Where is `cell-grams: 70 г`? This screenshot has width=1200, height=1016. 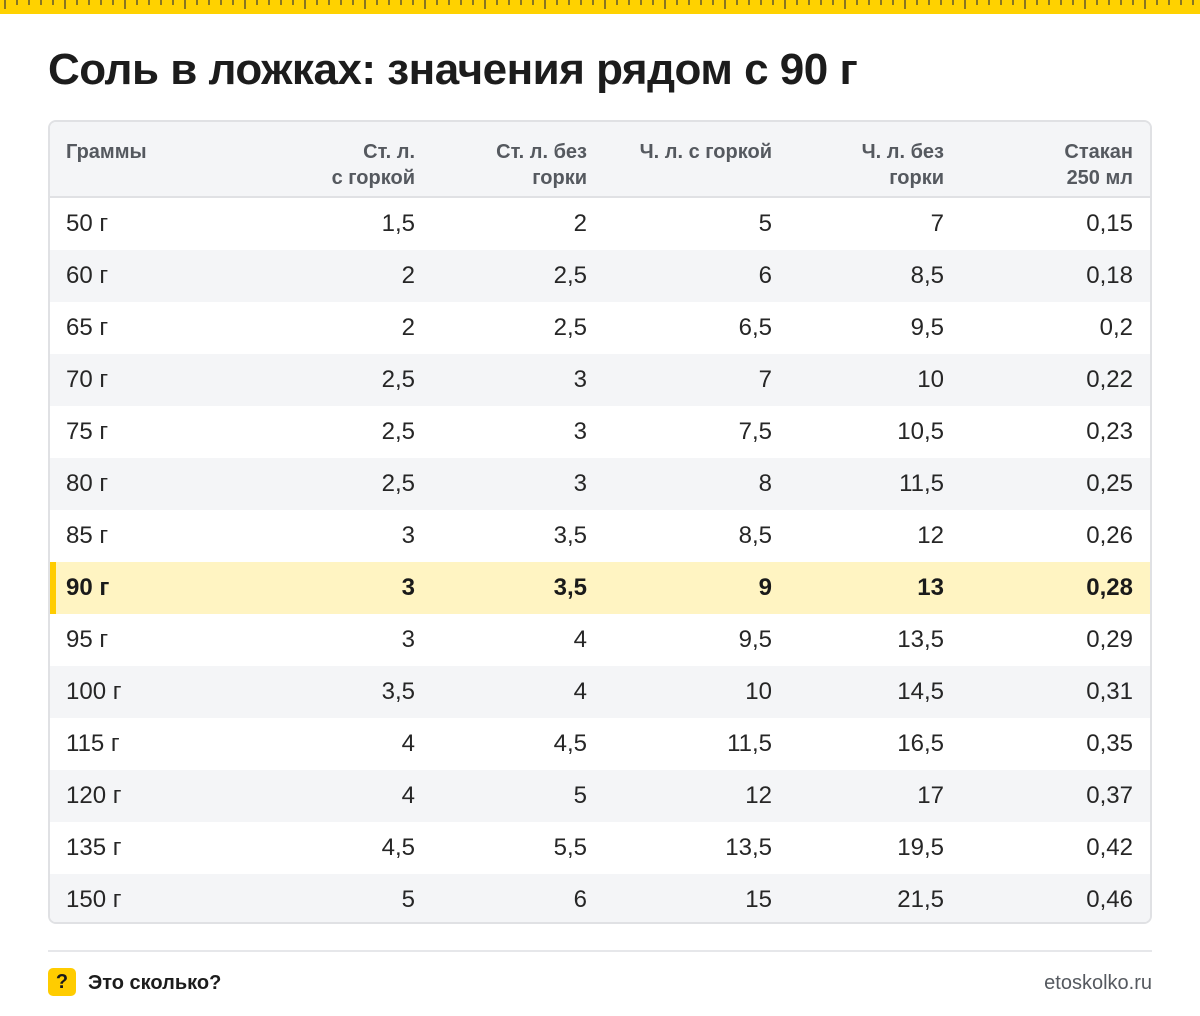
cell-grams: 70 г is located at coordinates (87, 379).